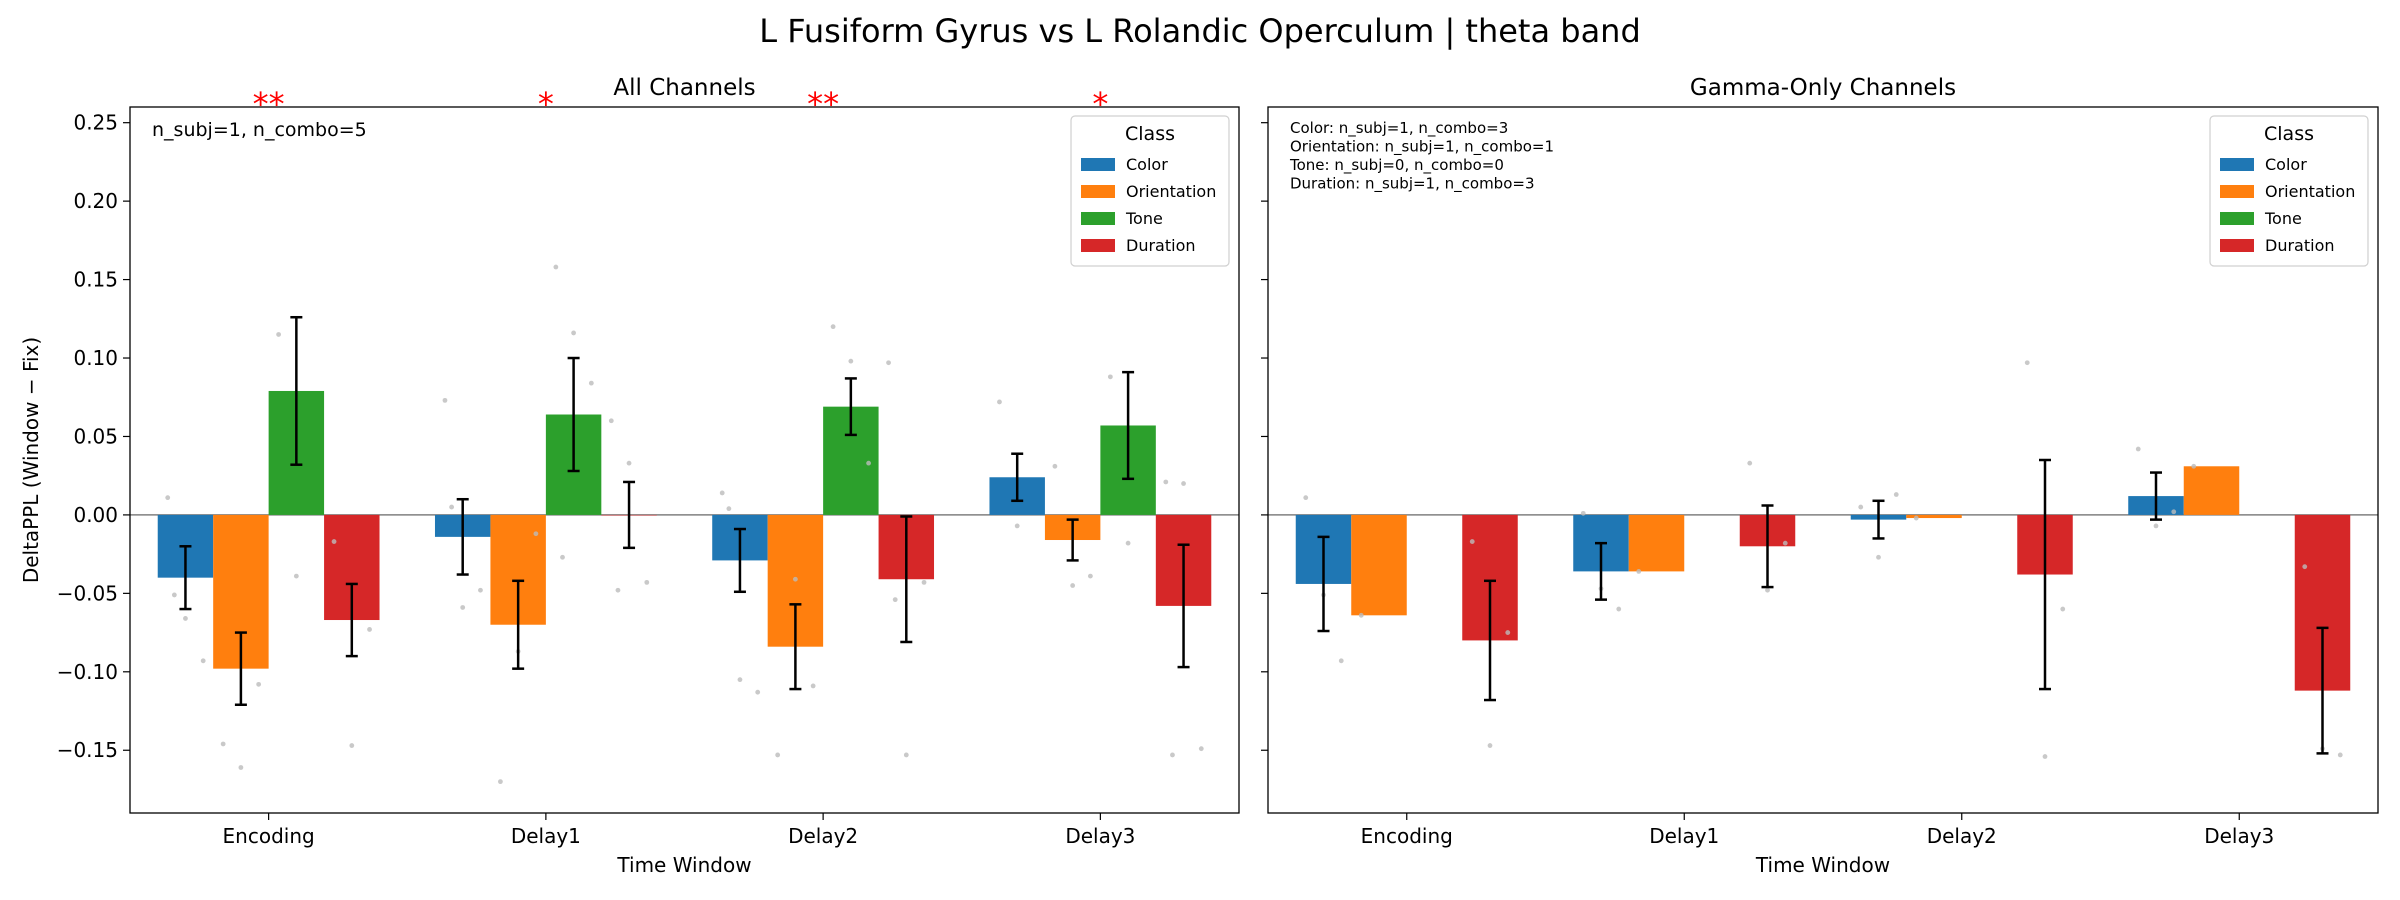 The height and width of the screenshot is (900, 2400). I want to click on y-axis-label: DeltaPPL (Window − Fix), so click(31, 460).